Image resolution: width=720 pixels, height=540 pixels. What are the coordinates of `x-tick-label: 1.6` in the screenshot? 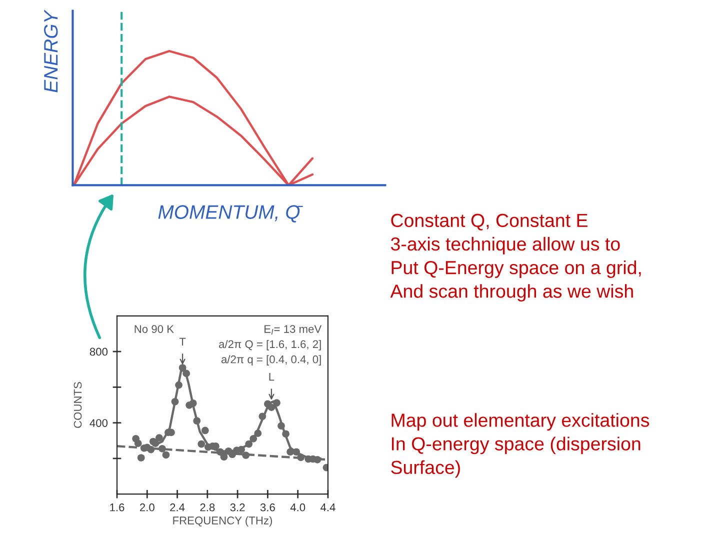 It's located at (117, 507).